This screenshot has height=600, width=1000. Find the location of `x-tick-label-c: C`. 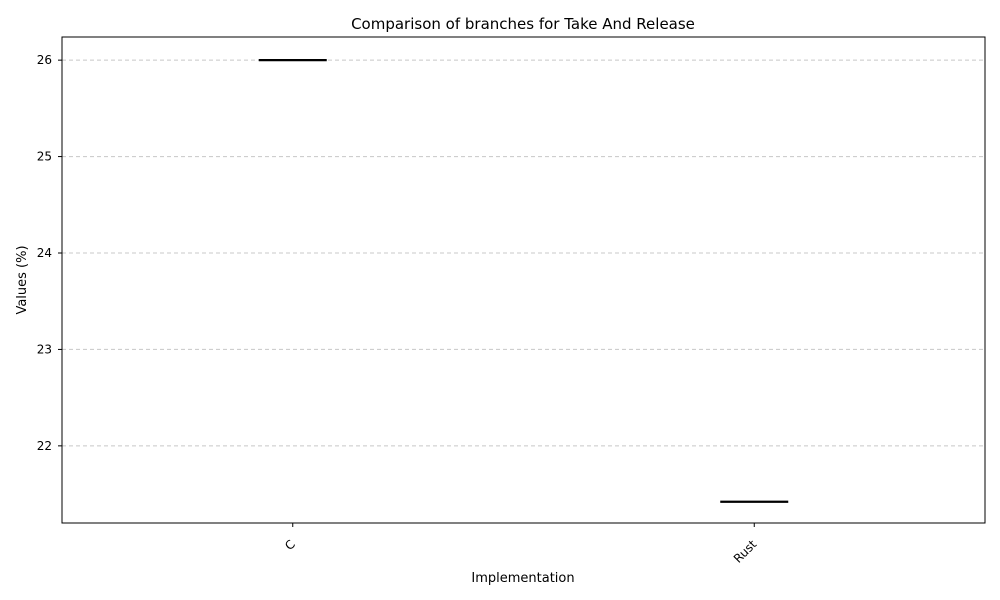

x-tick-label-c: C is located at coordinates (290, 545).